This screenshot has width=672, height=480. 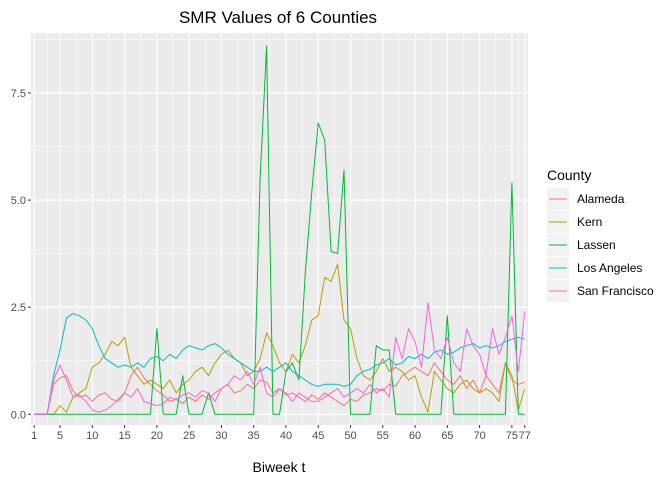 What do you see at coordinates (18, 94) in the screenshot?
I see `y-tick-label: 7.5` at bounding box center [18, 94].